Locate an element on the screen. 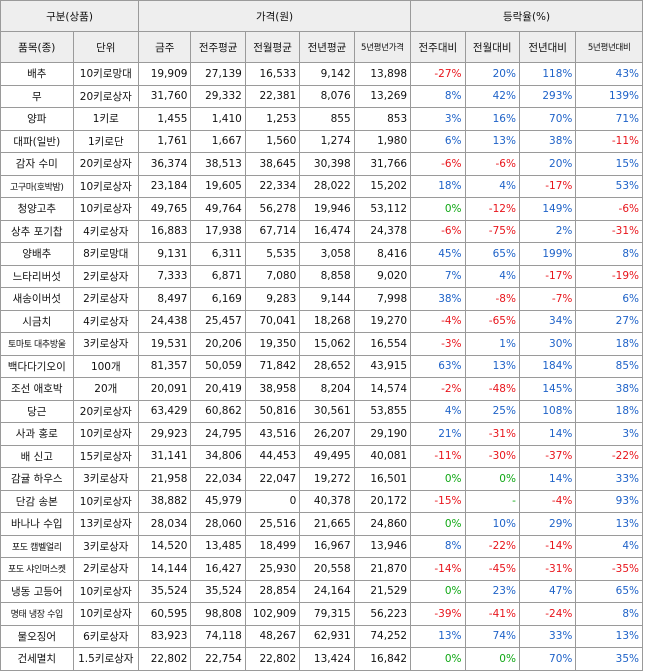  vs-month-change-cell: 74% is located at coordinates (492, 636).